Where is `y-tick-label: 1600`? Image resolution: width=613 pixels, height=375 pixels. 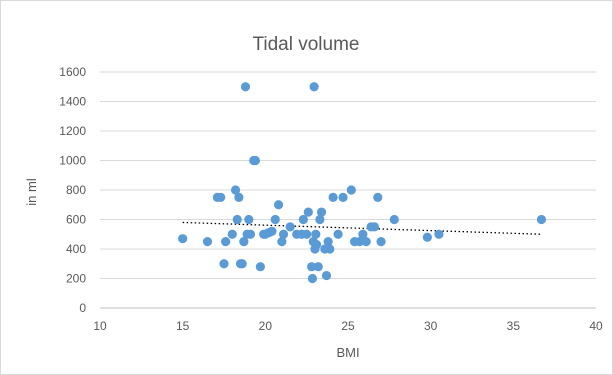
y-tick-label: 1600 is located at coordinates (72, 72).